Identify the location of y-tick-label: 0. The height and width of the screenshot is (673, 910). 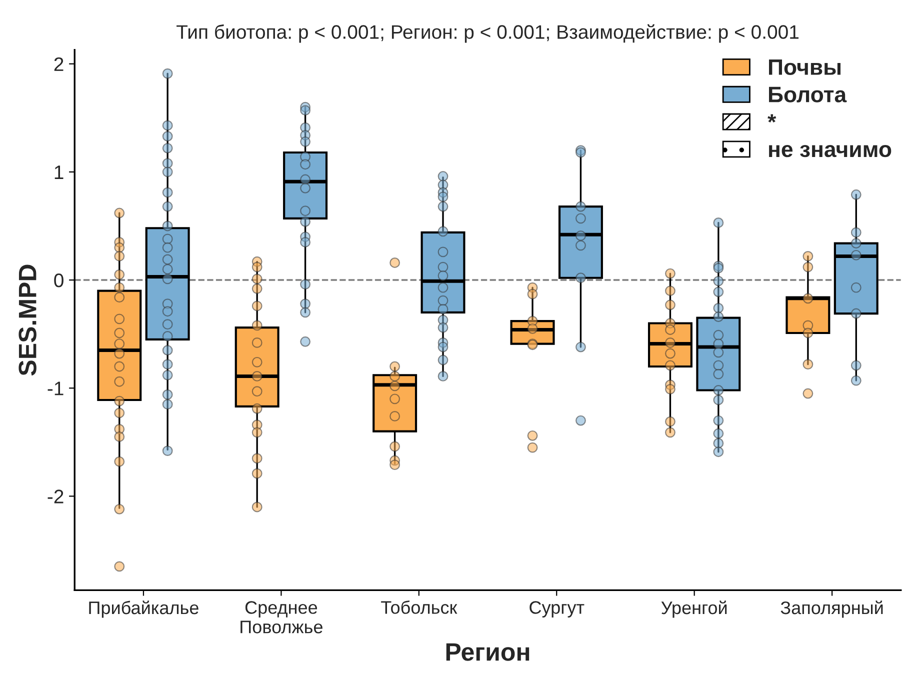
(59, 280).